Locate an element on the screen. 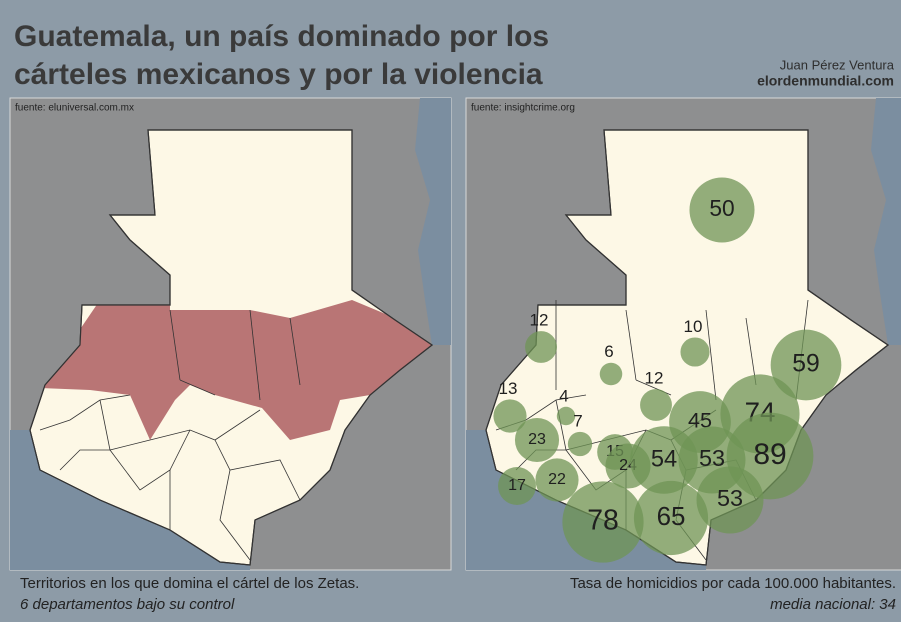  bubble-label: 22 is located at coordinates (557, 479).